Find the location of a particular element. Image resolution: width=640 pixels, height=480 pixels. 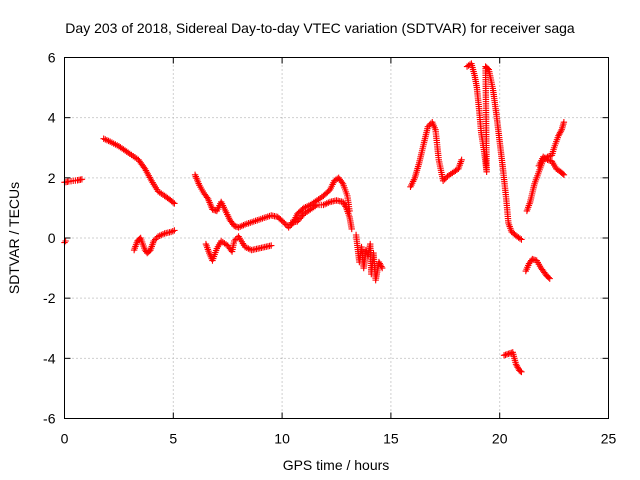

y-tick-label: -2 is located at coordinates (49, 298).